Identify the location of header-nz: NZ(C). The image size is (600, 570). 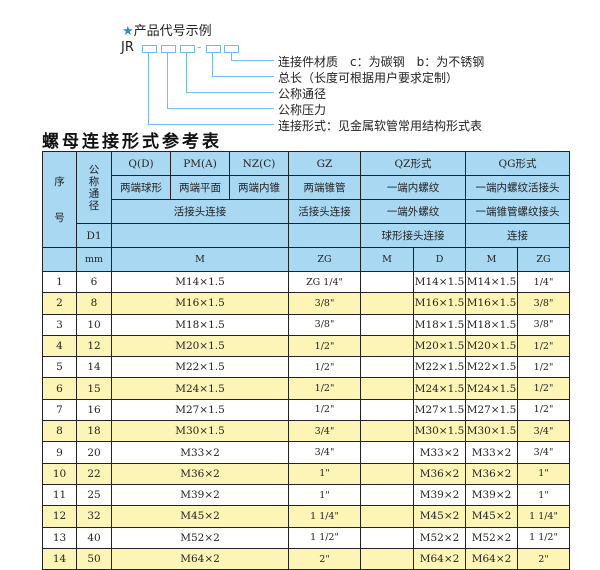
(259, 163).